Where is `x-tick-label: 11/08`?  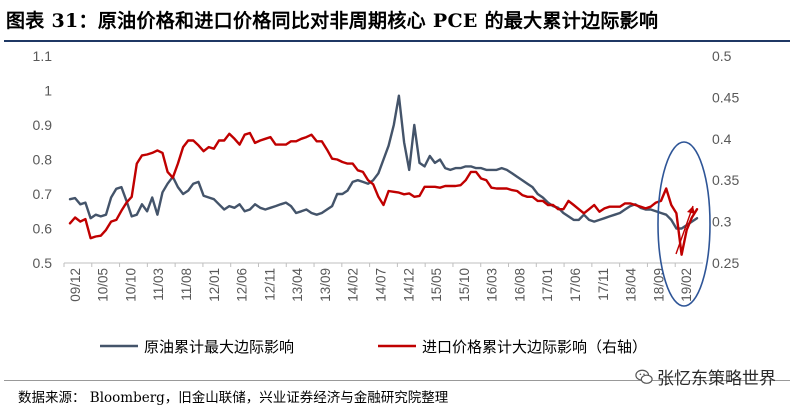
x-tick-label: 11/08 is located at coordinates (186, 284).